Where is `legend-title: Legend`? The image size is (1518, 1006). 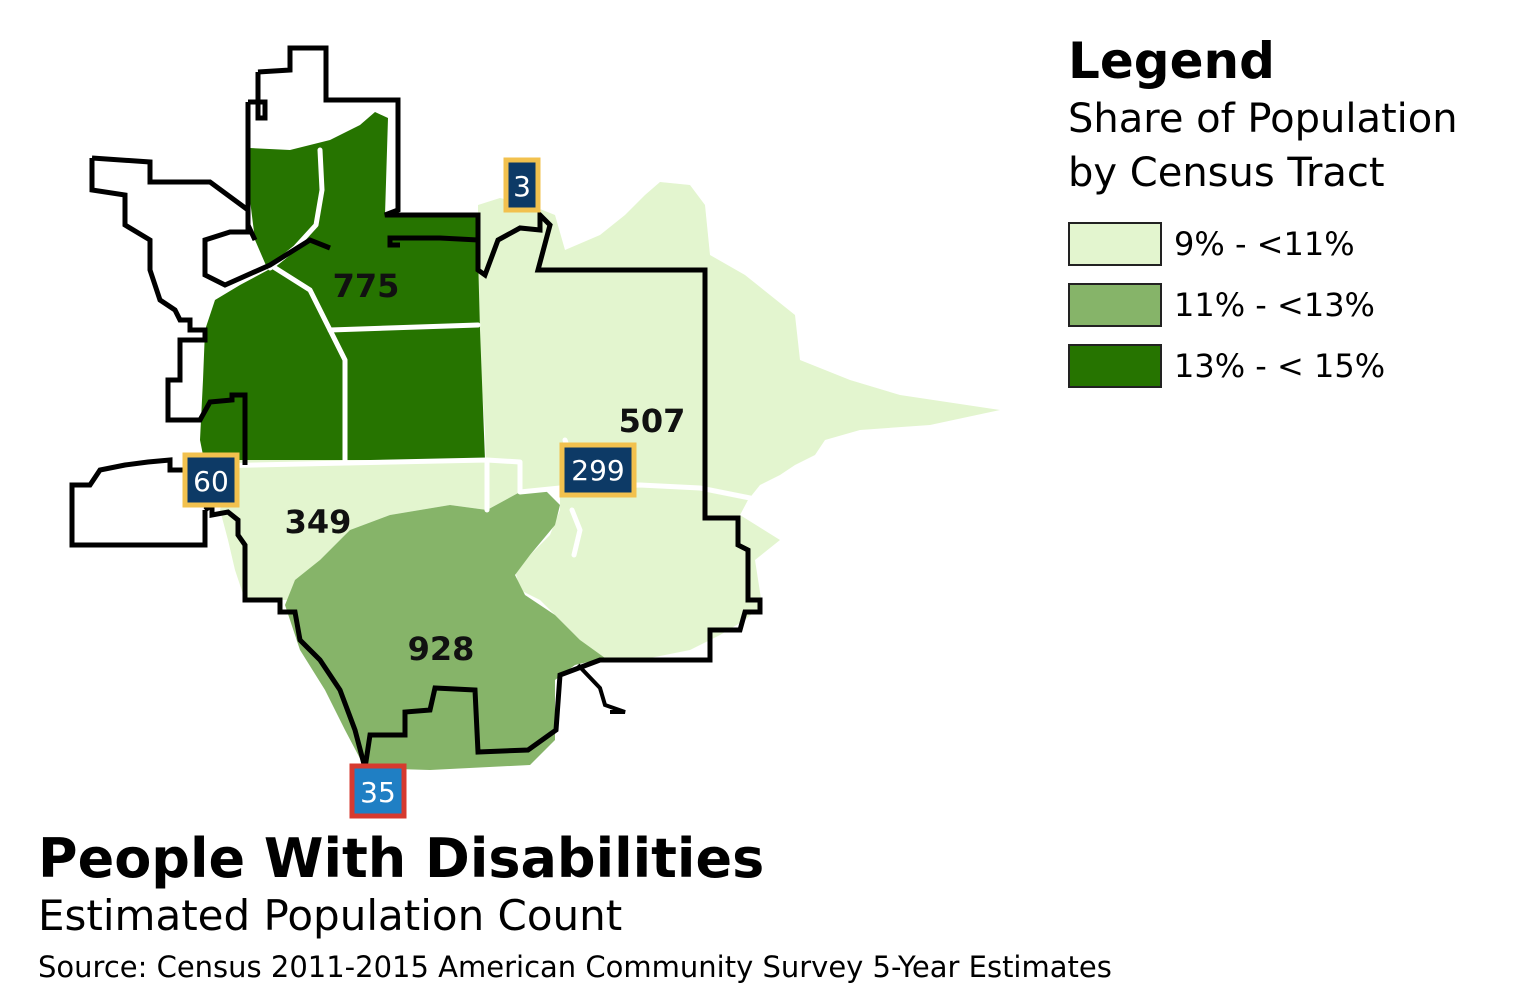 legend-title: Legend is located at coordinates (1171, 61).